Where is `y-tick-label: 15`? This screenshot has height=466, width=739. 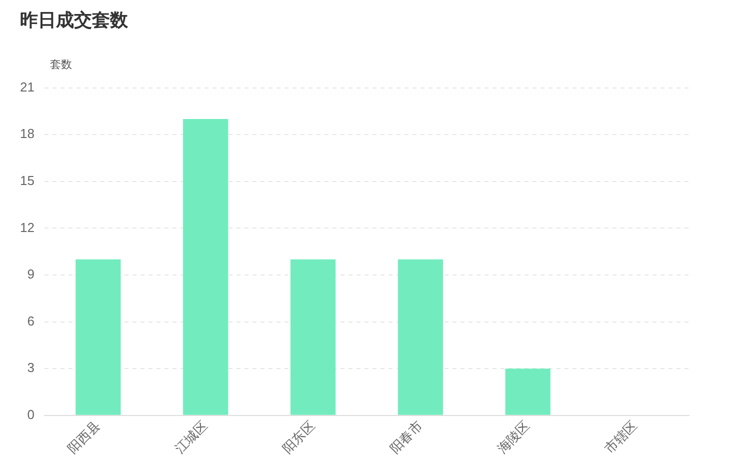 y-tick-label: 15 is located at coordinates (27, 180).